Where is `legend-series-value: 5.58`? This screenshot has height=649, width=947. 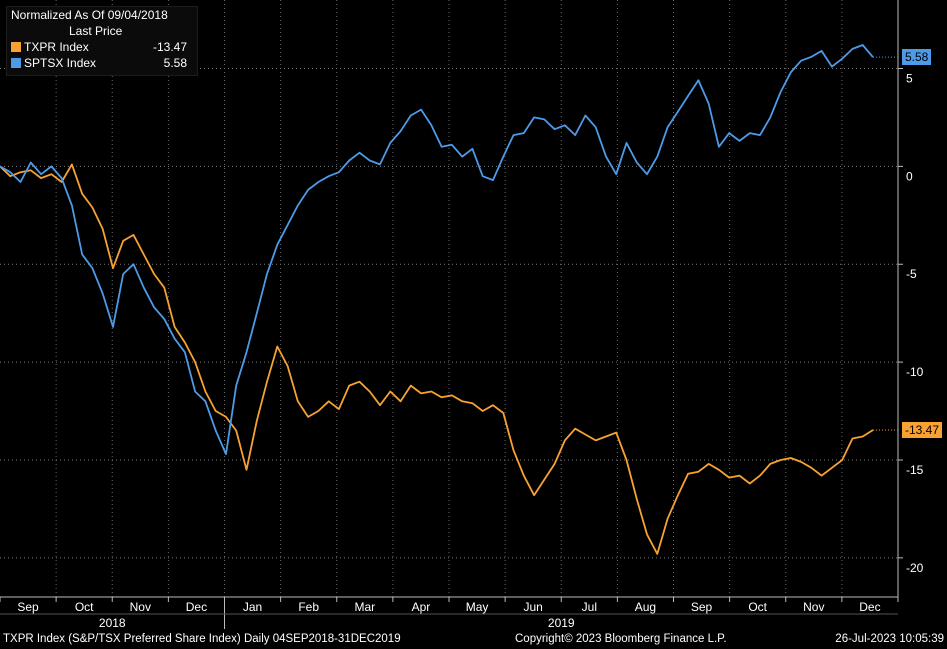 legend-series-value: 5.58 is located at coordinates (175, 63).